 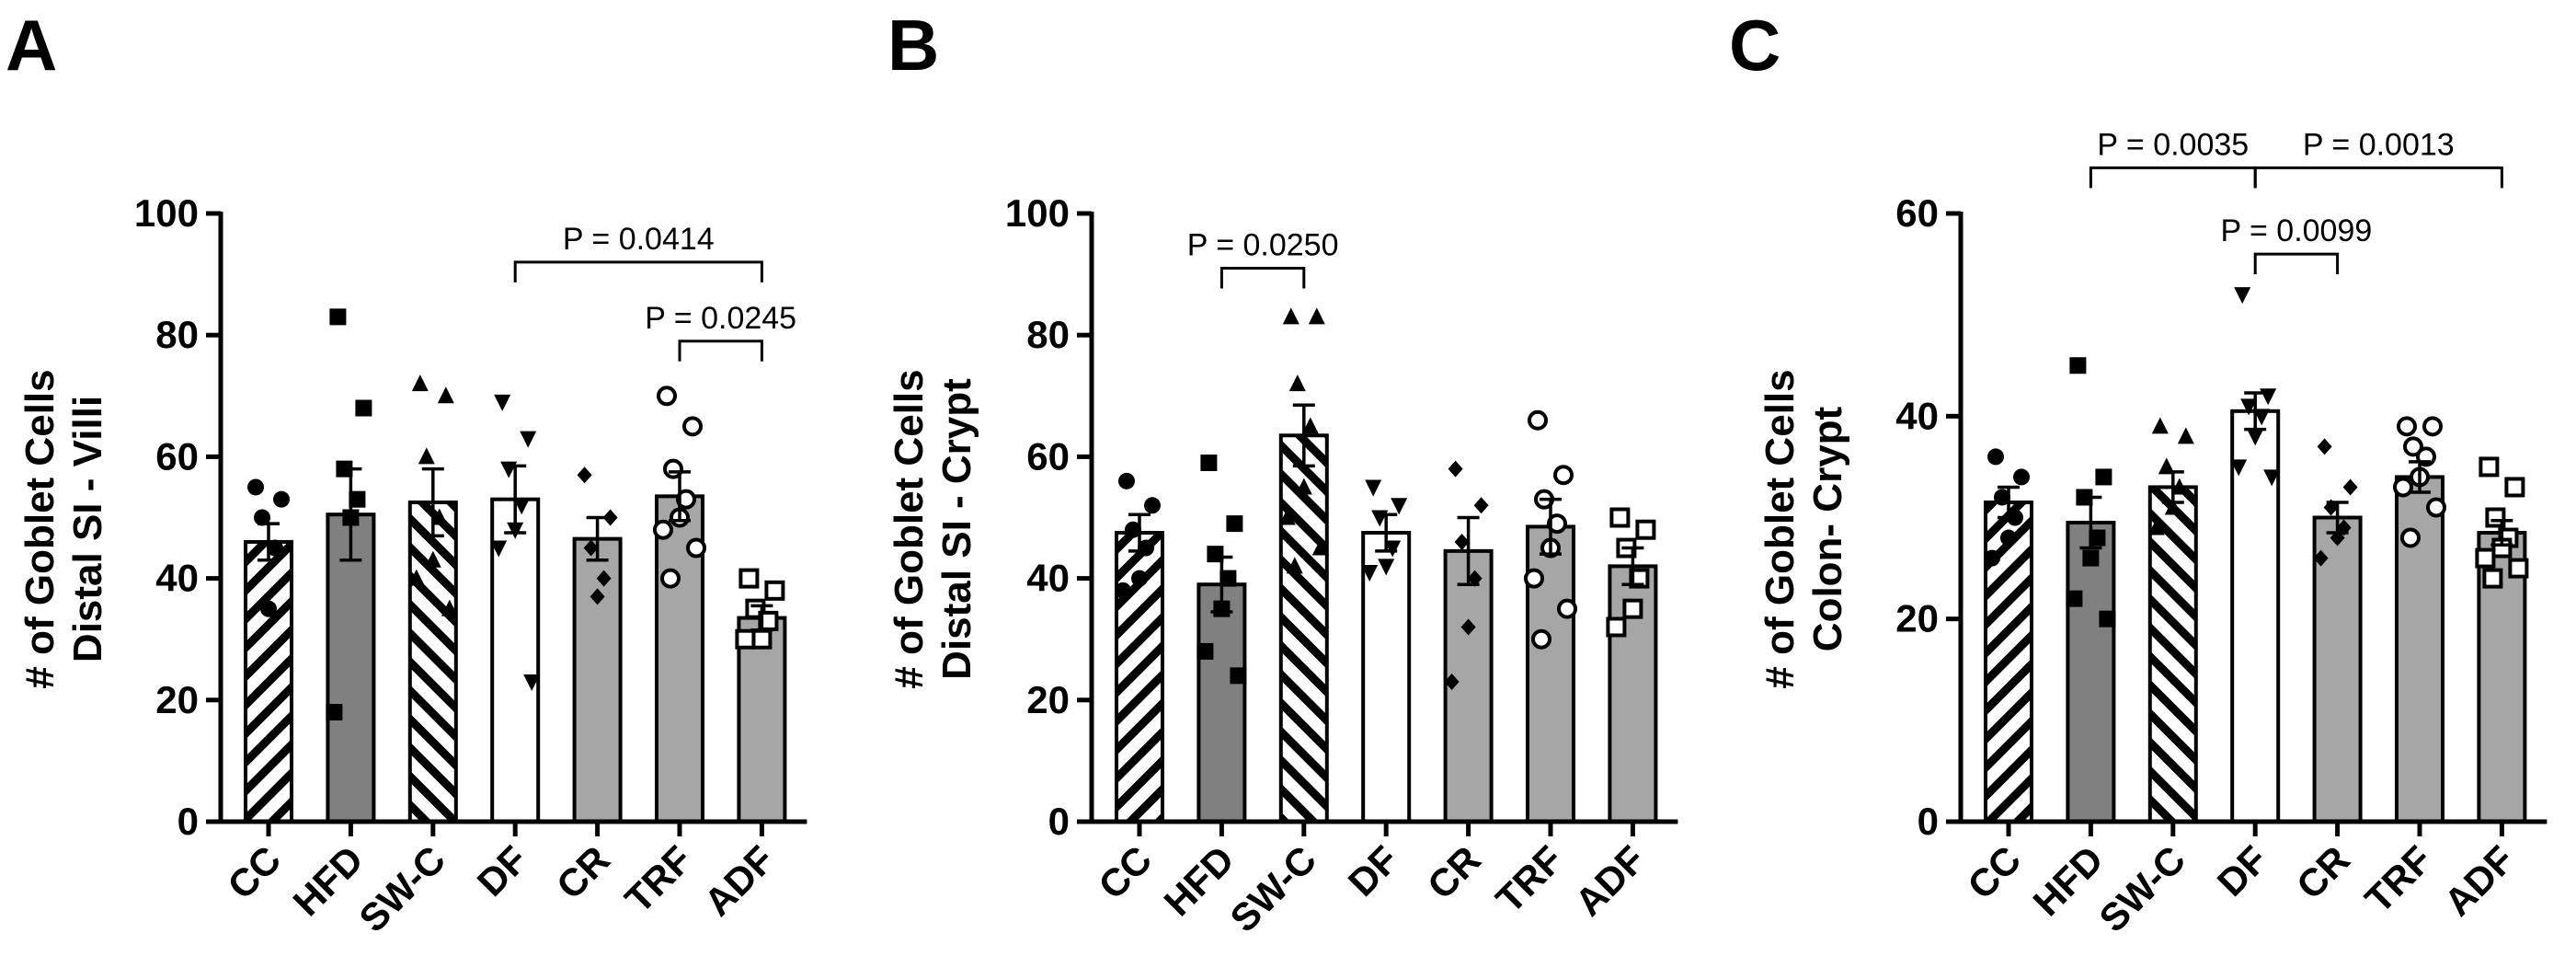 I want to click on bar-sw-c, so click(x=433, y=662).